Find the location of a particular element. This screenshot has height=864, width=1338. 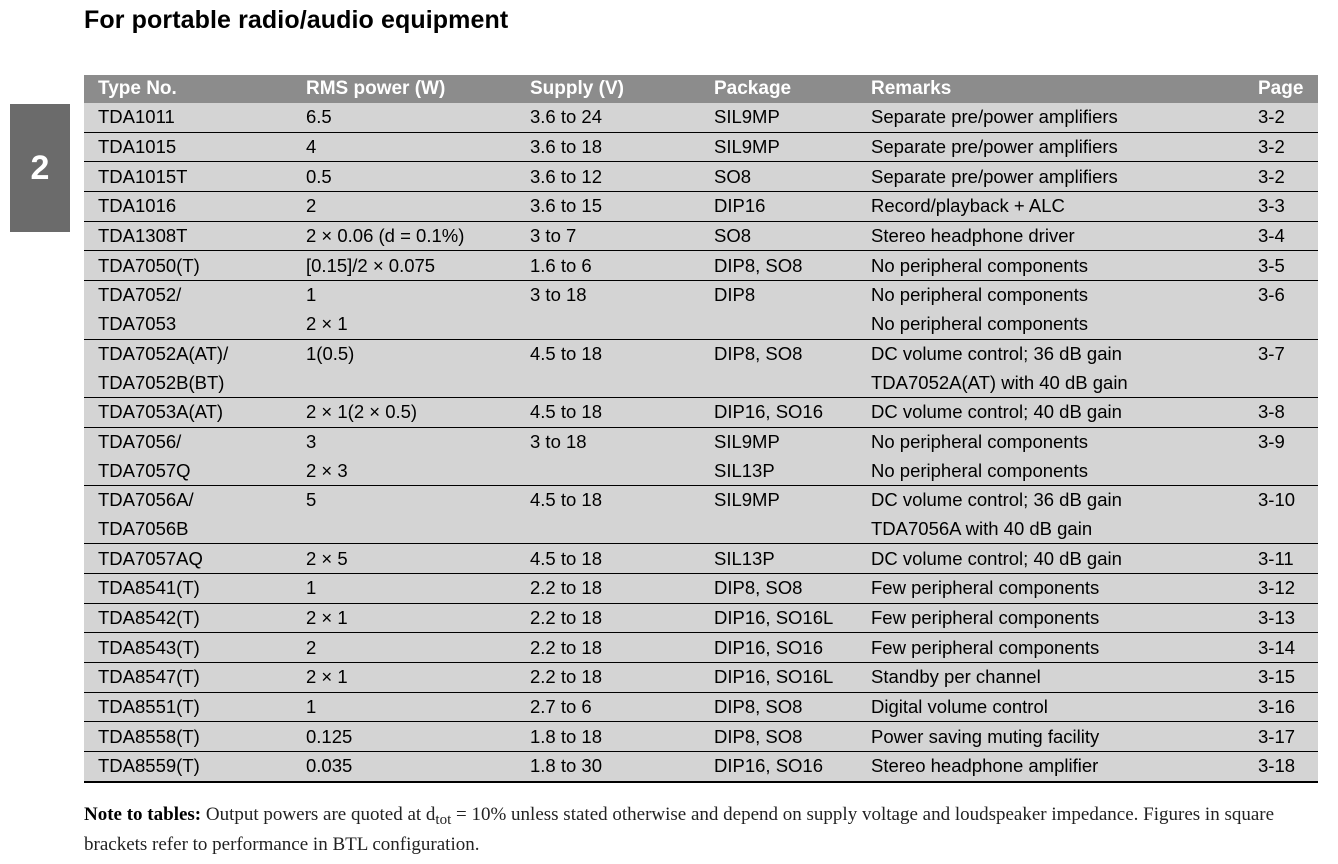

cell-rms-power: 2 is located at coordinates (404, 647).